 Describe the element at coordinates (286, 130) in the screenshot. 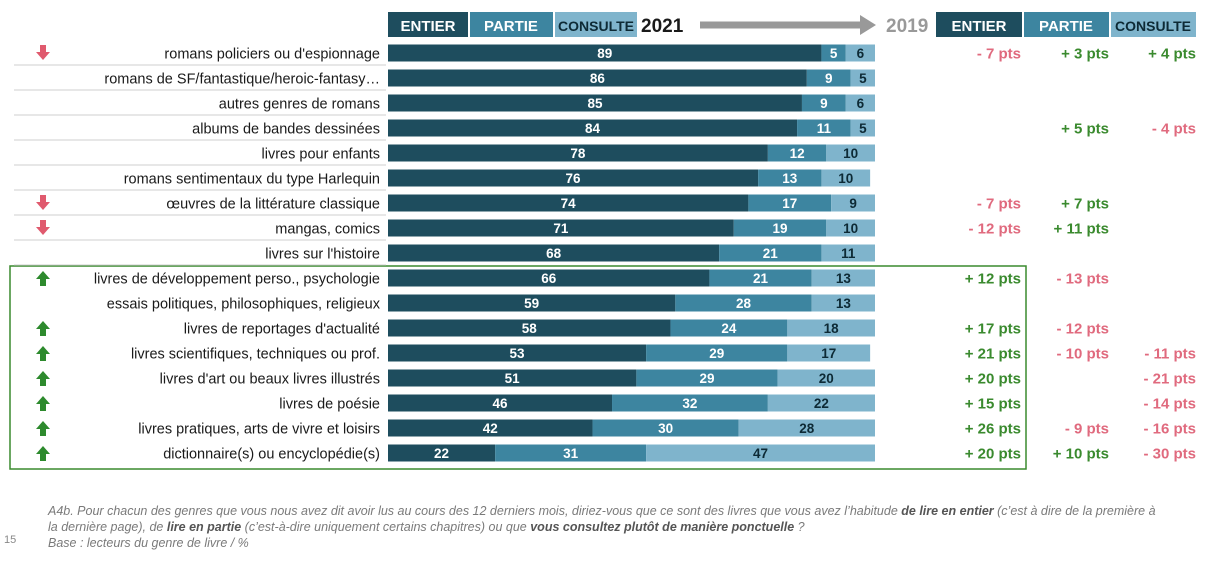

I see `category-label: albums de bandes dessinées` at that location.